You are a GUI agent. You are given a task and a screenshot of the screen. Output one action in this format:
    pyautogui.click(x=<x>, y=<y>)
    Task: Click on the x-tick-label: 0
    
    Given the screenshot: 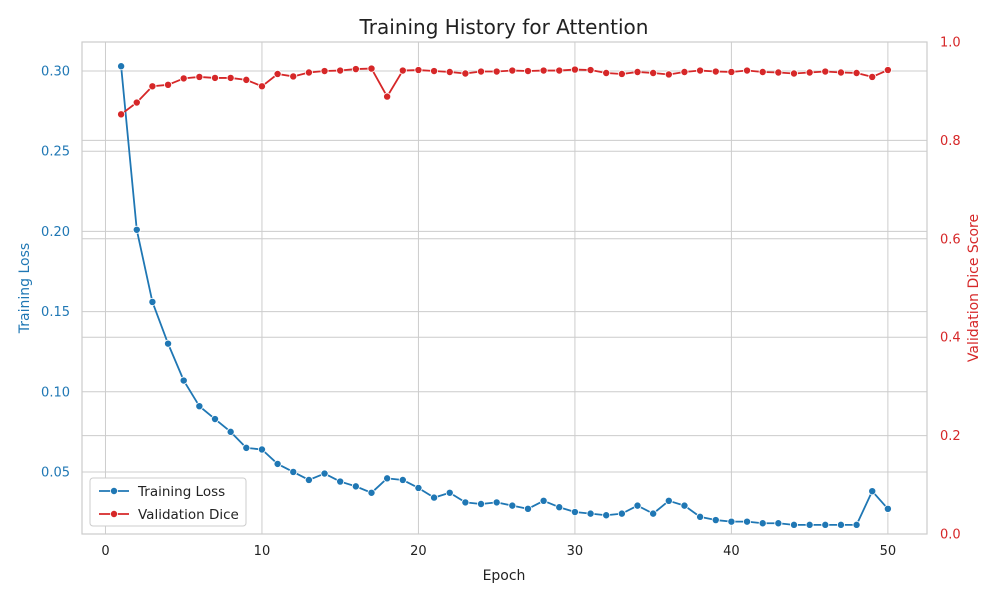 What is the action you would take?
    pyautogui.click(x=105, y=551)
    